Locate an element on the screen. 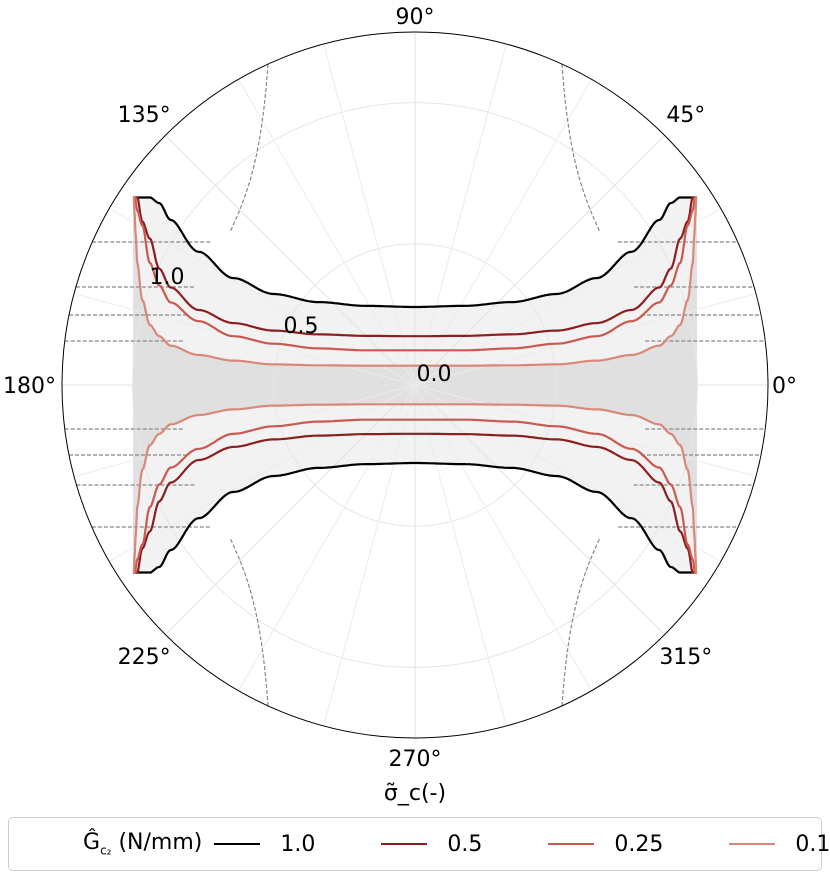 The width and height of the screenshot is (830, 879). legend-item-0.1: 0.1 is located at coordinates (779, 844).